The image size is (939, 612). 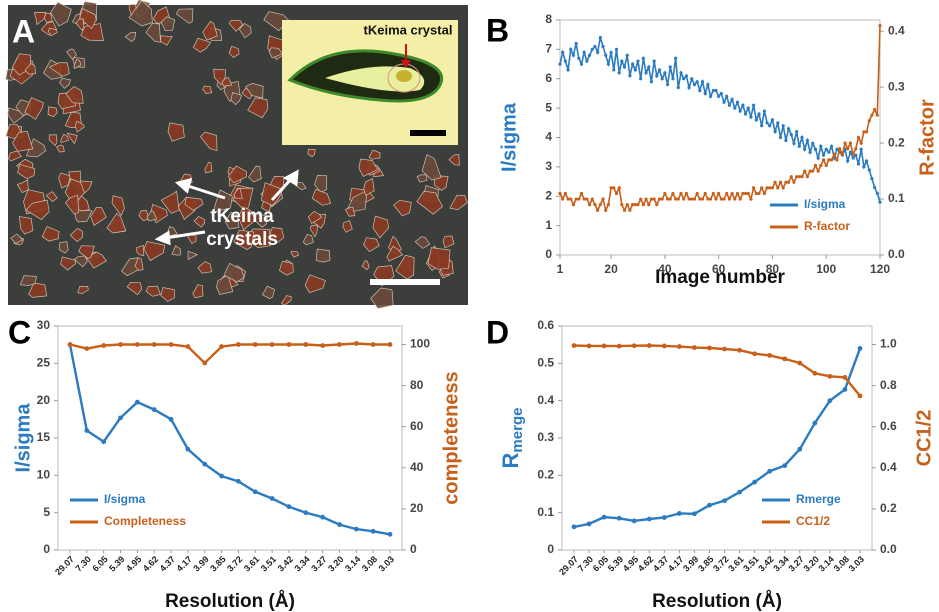 What do you see at coordinates (548, 107) in the screenshot?
I see `y-tick-label: 5` at bounding box center [548, 107].